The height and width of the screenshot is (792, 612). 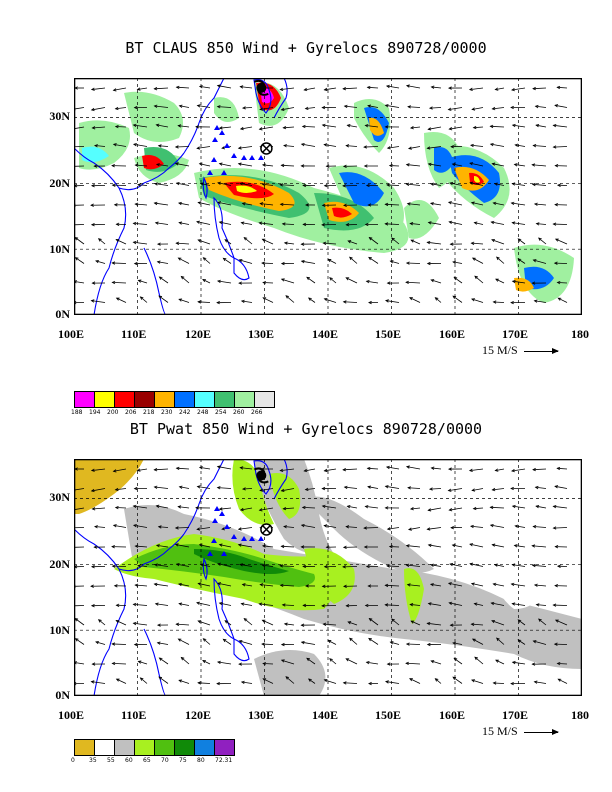 What do you see at coordinates (59, 564) in the screenshot?
I see `panel2-lat-tick-20n: 20N` at bounding box center [59, 564].